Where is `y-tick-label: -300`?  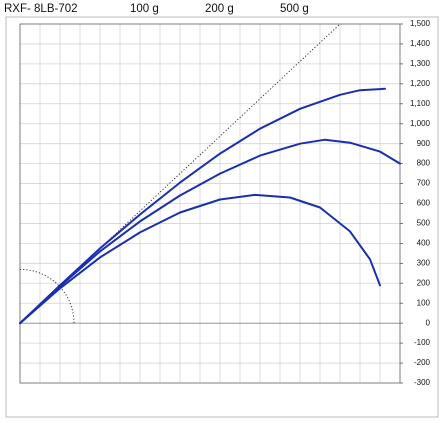 y-tick-label: -300 is located at coordinates (422, 382).